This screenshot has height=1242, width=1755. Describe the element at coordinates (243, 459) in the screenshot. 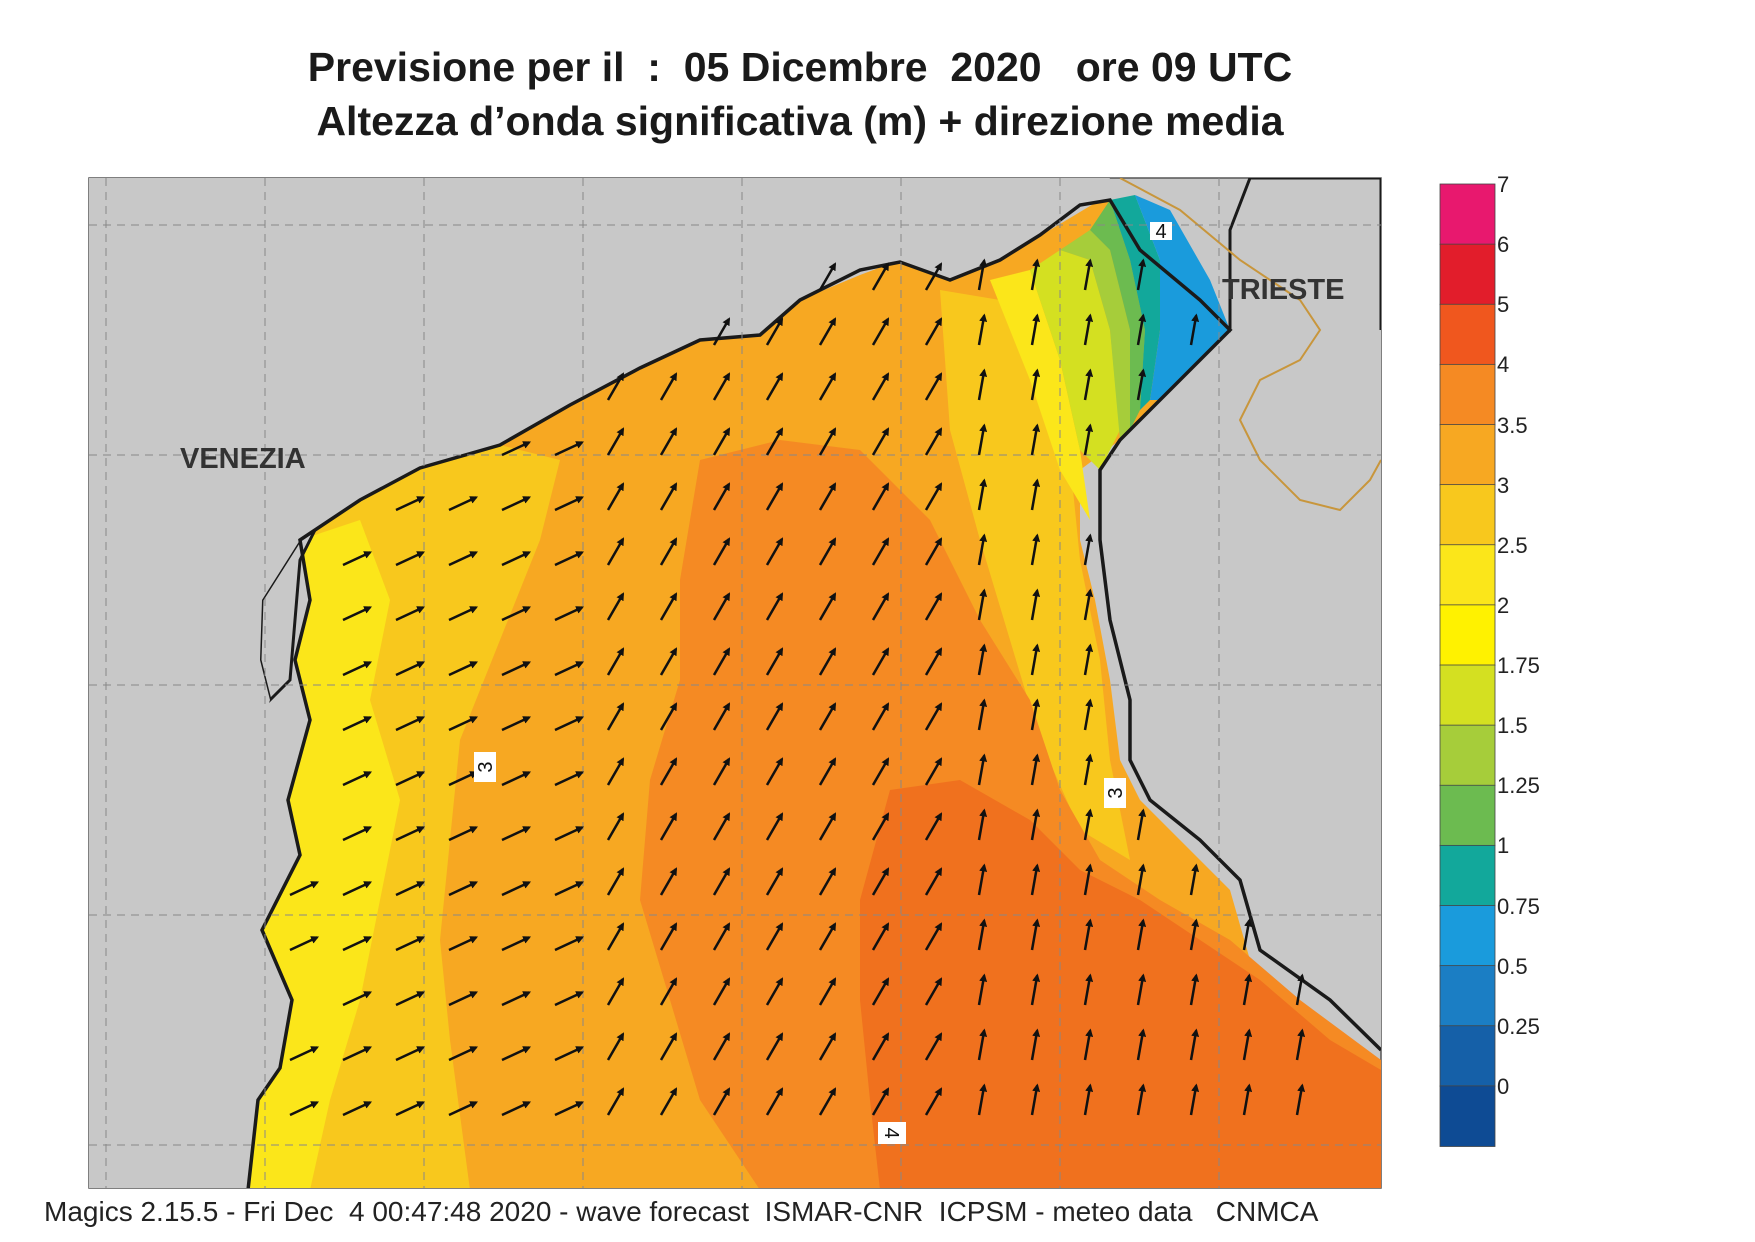

I see `city-label-venezia: VENEZIA` at that location.